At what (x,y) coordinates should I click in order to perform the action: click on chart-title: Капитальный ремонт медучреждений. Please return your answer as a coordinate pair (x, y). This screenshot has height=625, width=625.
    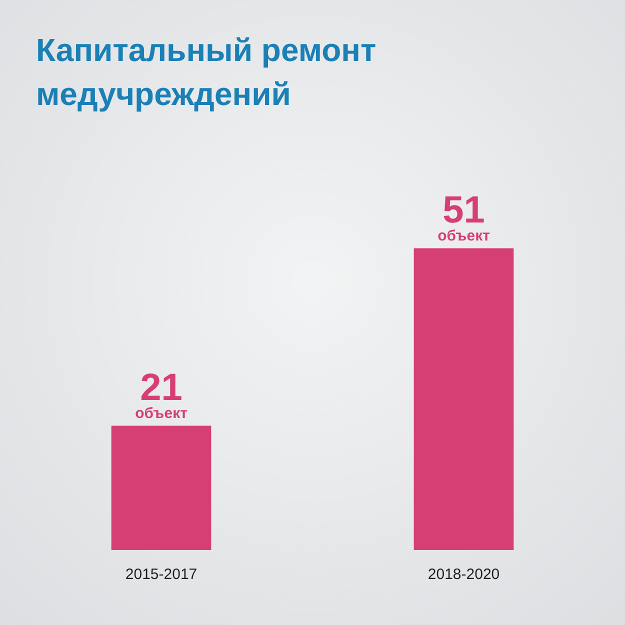
    Looking at the image, I should click on (207, 72).